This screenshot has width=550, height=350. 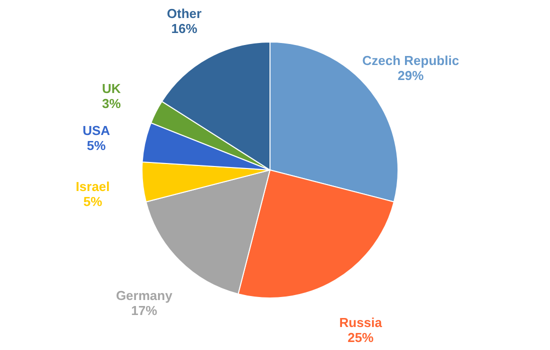 I want to click on slice-label: Israel, so click(x=93, y=186).